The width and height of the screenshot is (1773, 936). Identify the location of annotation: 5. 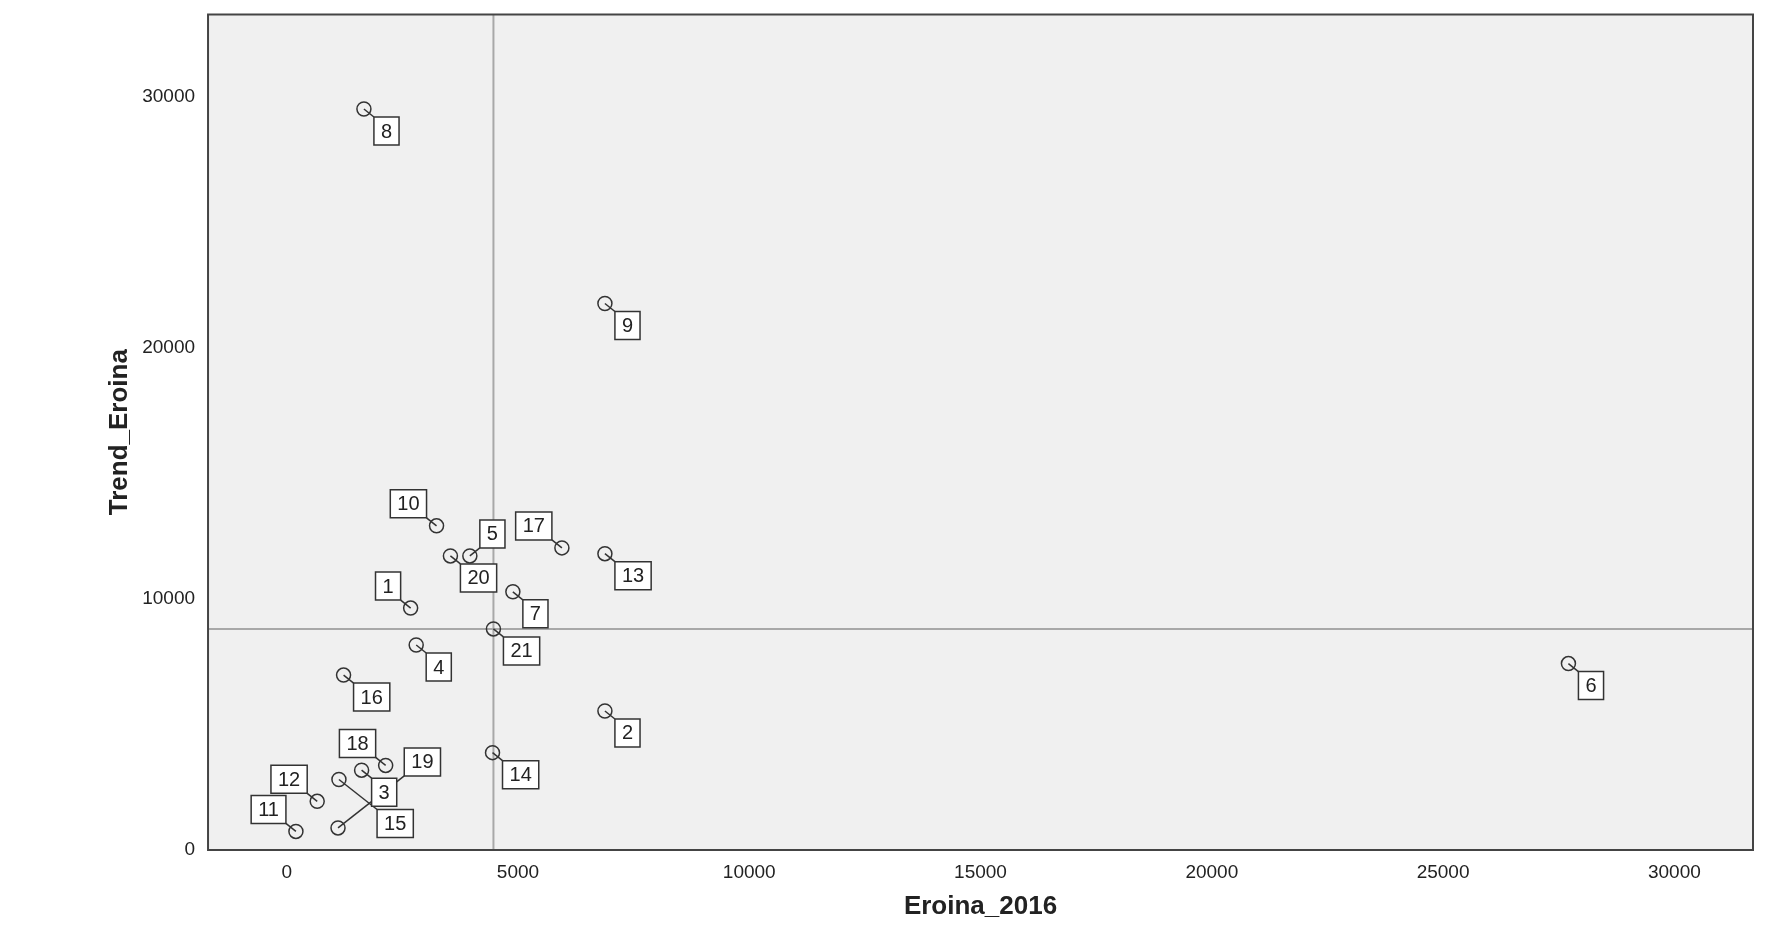
(492, 533).